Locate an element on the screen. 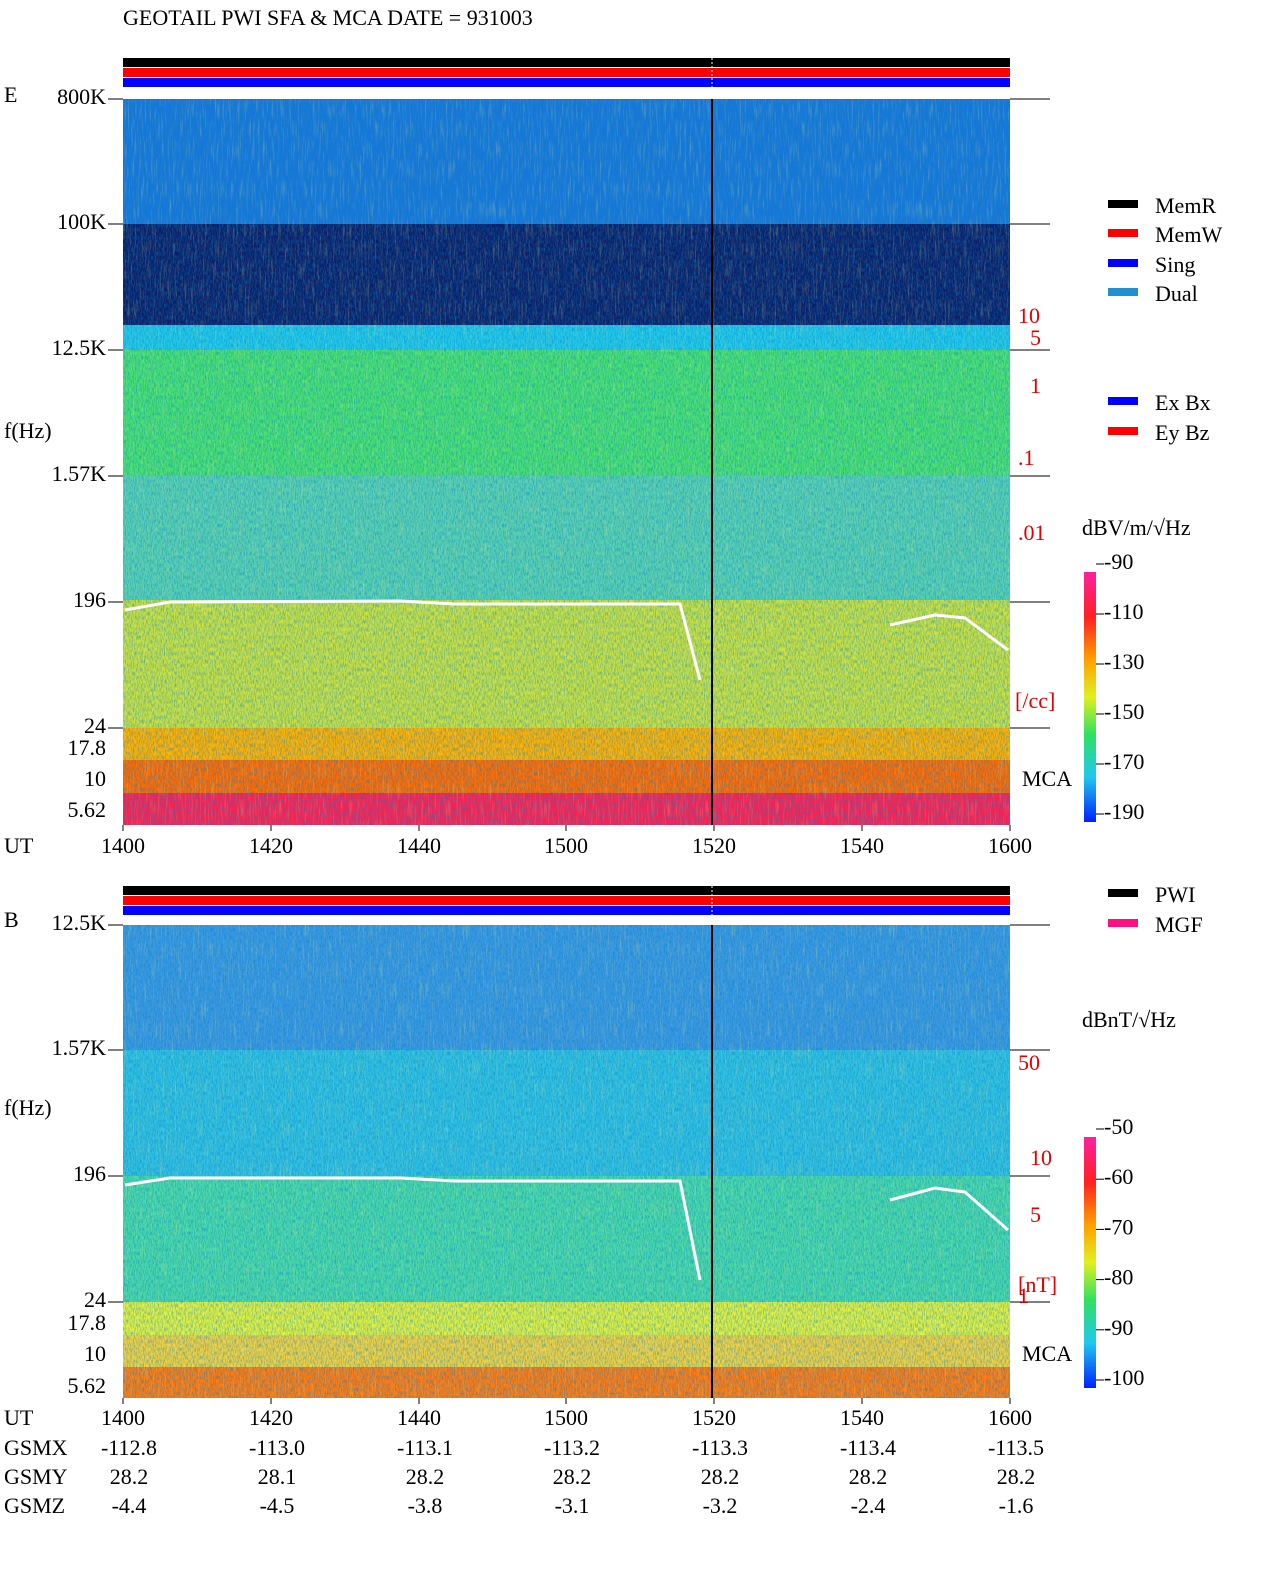 The width and height of the screenshot is (1280, 1593). legend-label: Dual is located at coordinates (1176, 293).